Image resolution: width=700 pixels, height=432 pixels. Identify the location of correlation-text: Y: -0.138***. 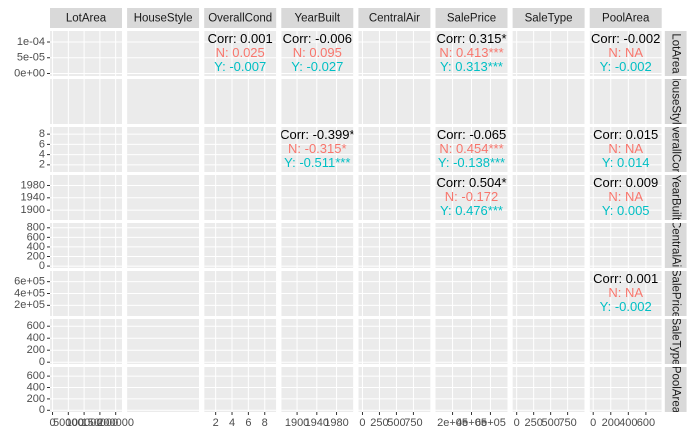
(471, 162).